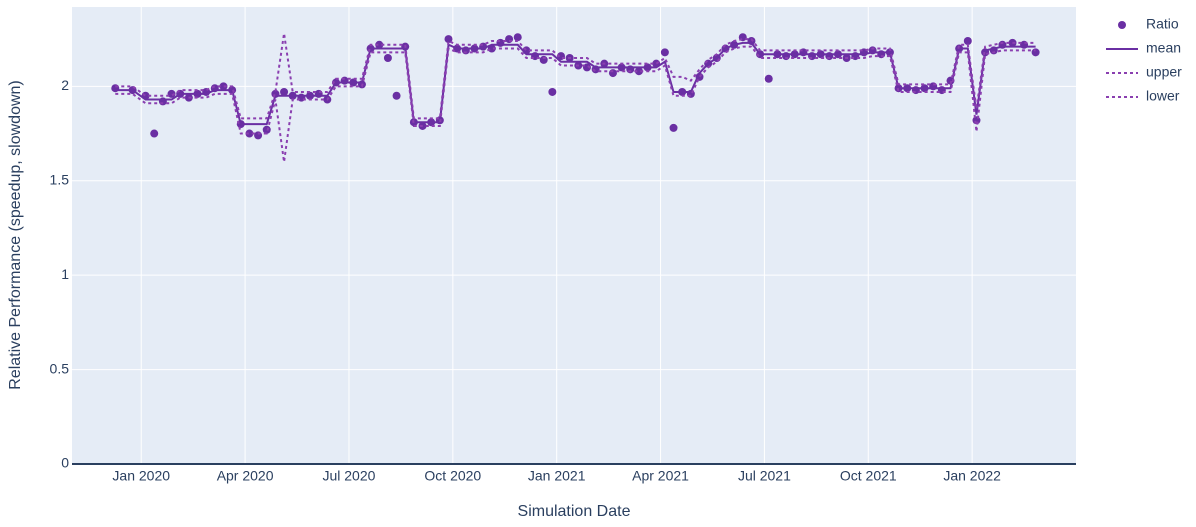  I want to click on x-tick-label: Oct 2020, so click(452, 476).